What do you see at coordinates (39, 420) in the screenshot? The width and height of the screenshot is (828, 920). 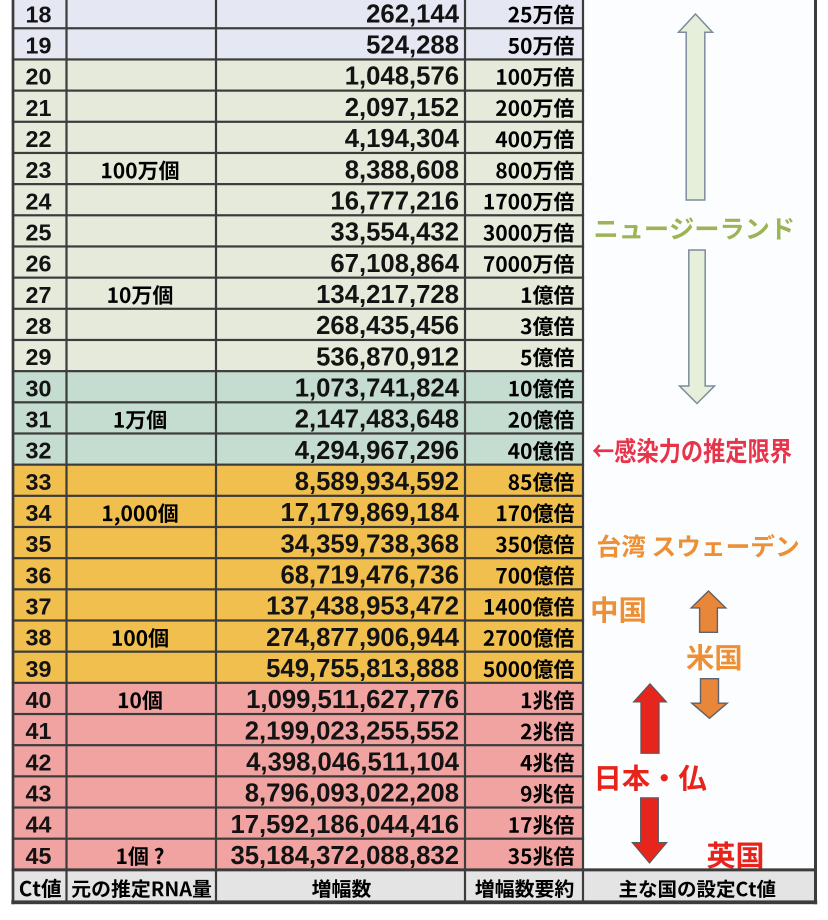 I see `svg-text: 31` at bounding box center [39, 420].